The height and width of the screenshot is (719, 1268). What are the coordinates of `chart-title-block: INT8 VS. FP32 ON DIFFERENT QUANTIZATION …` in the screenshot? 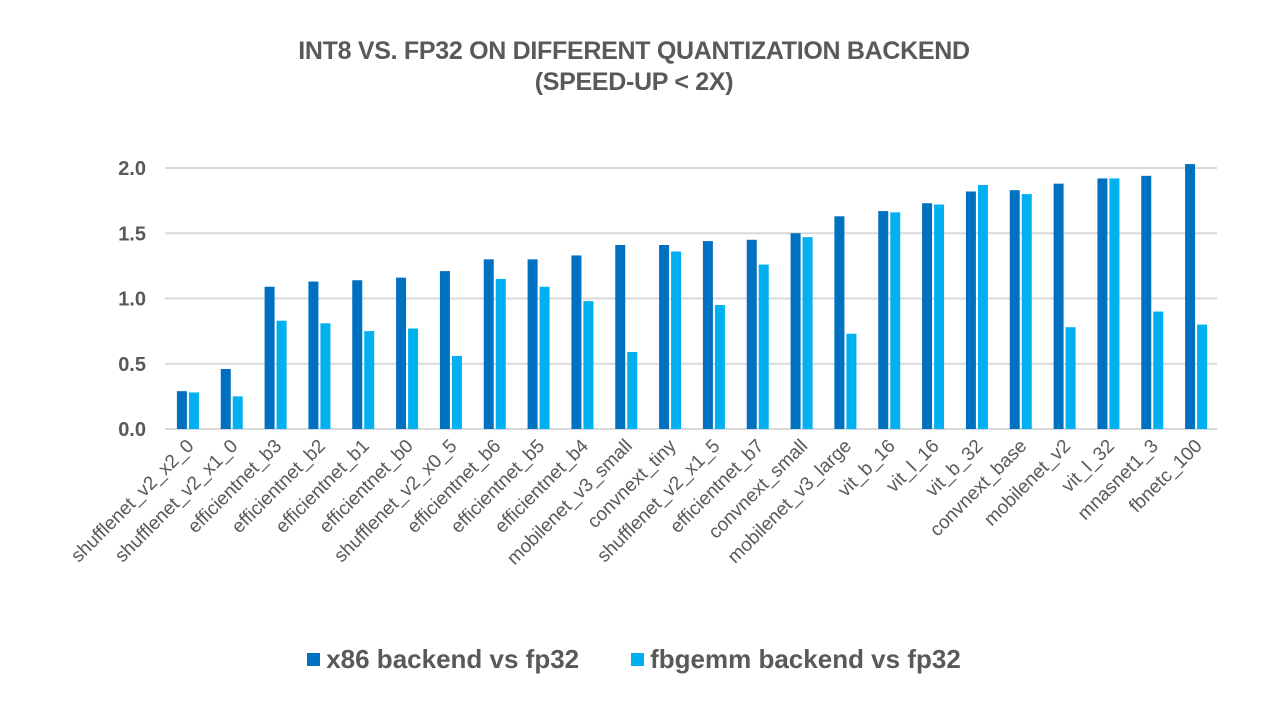 It's located at (634, 67).